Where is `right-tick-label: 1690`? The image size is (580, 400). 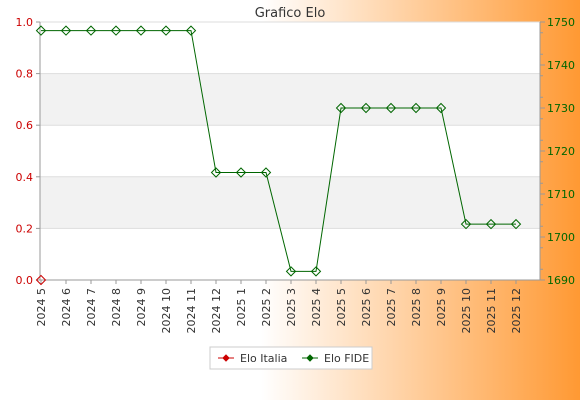
right-tick-label: 1690 is located at coordinates (561, 280).